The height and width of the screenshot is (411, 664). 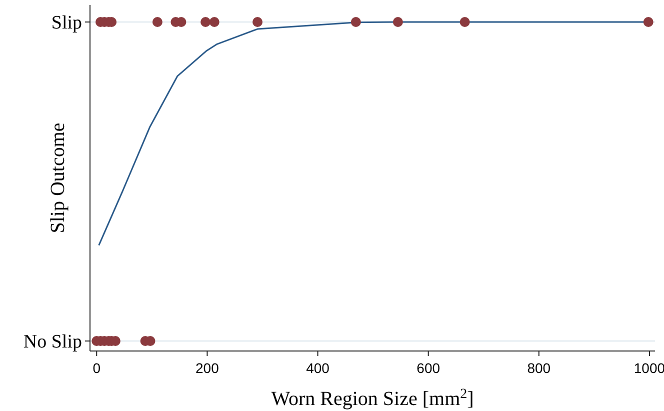 I want to click on x-tick-label: 800, so click(x=539, y=368).